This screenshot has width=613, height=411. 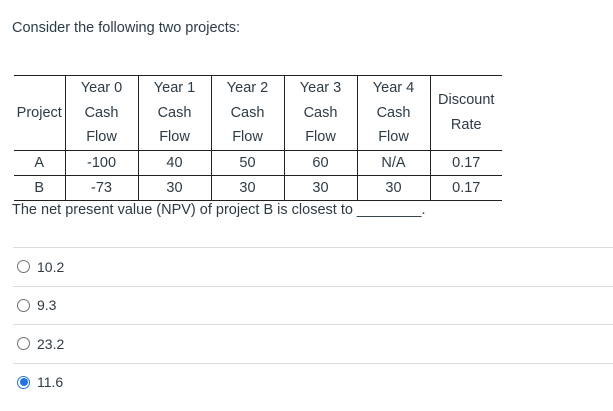 I want to click on answer-option-3: 11.6, so click(x=313, y=382).